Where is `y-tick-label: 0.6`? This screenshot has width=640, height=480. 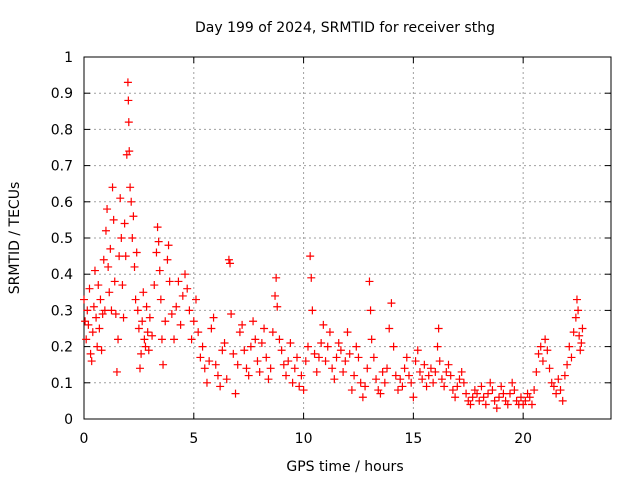 y-tick-label: 0.6 is located at coordinates (62, 203).